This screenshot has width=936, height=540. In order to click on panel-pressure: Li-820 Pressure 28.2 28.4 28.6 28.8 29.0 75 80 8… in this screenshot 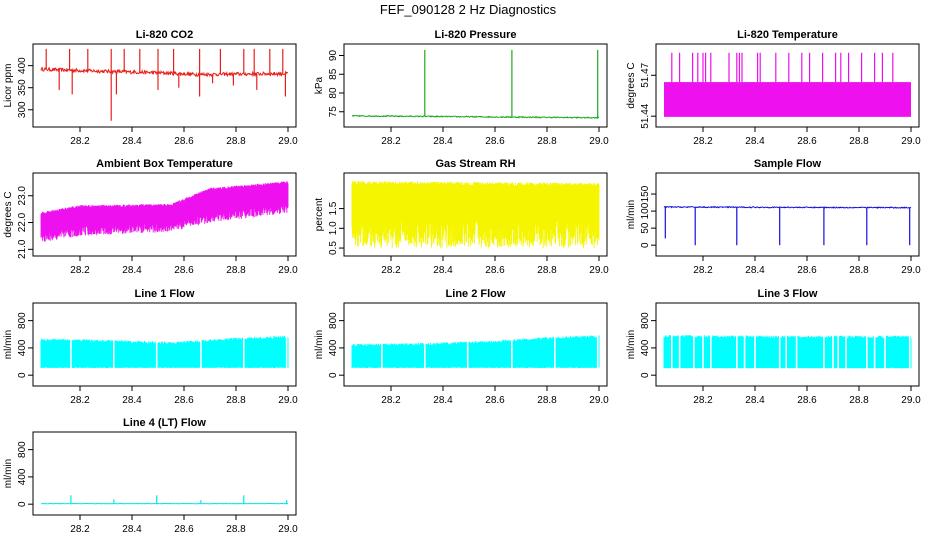, I will do `click(461, 88)`.